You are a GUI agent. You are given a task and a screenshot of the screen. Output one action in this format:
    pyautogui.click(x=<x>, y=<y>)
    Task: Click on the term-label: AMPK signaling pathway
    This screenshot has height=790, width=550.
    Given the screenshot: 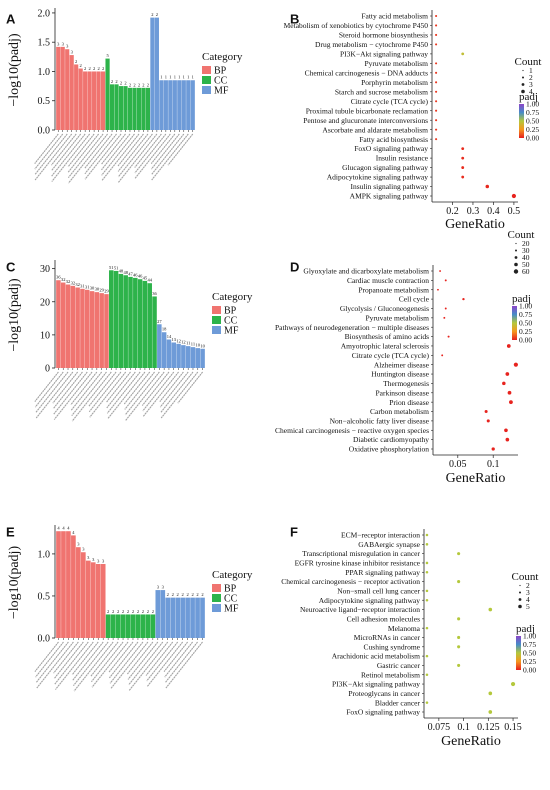 What is the action you would take?
    pyautogui.click(x=389, y=196)
    